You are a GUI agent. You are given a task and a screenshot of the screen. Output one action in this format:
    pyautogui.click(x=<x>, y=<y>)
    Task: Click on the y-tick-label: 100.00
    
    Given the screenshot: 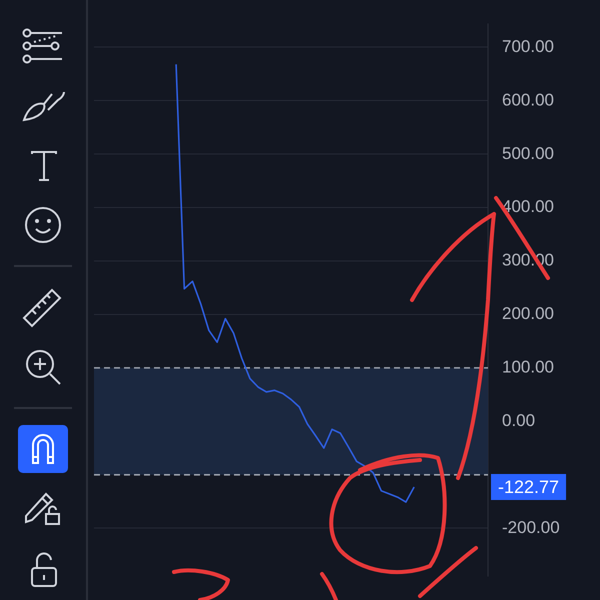 What is the action you would take?
    pyautogui.click(x=528, y=367)
    